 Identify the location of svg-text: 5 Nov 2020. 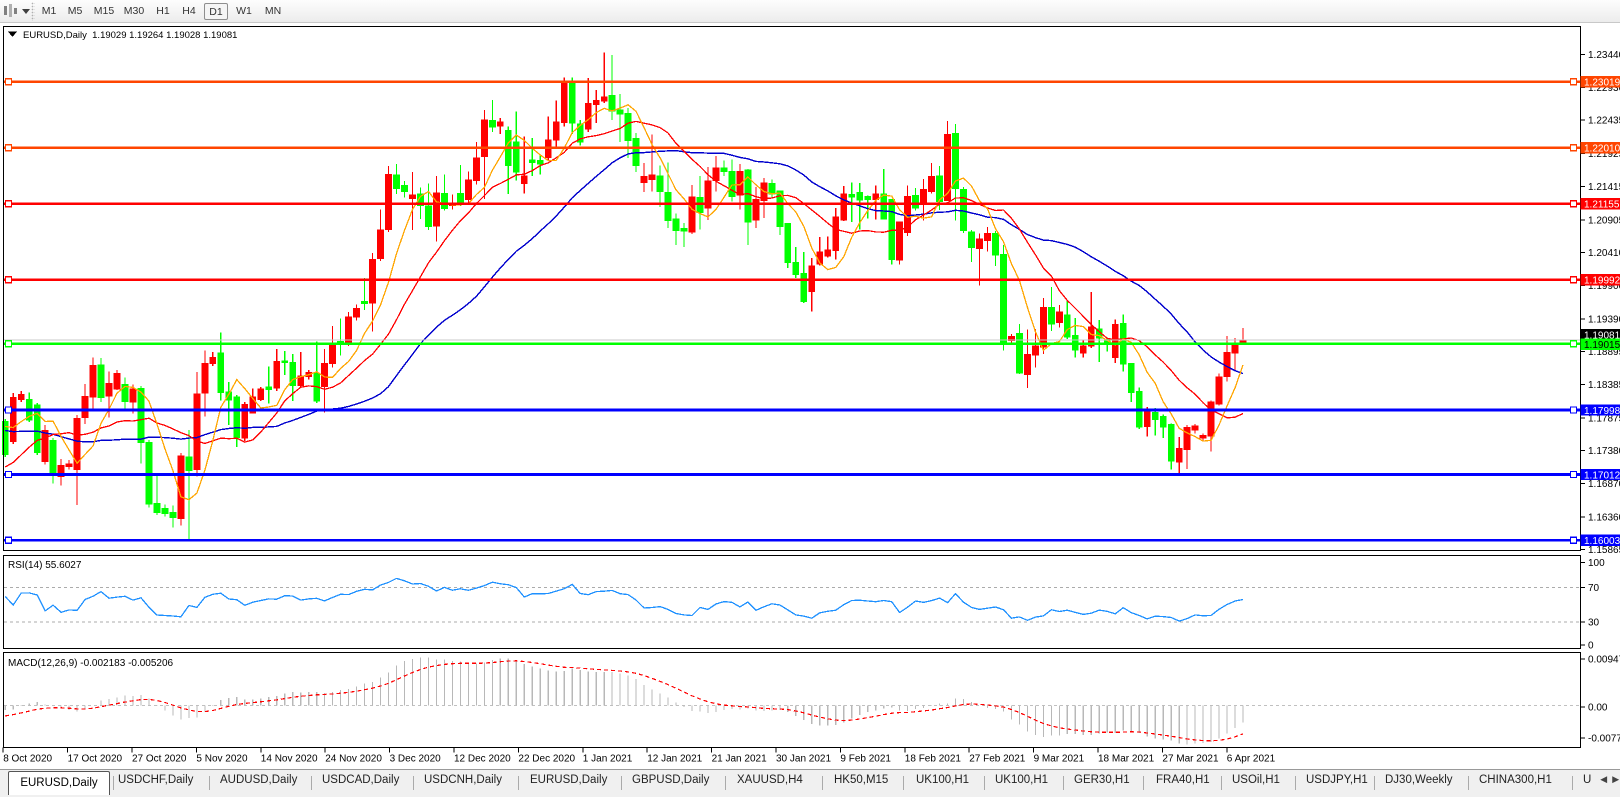
(222, 759).